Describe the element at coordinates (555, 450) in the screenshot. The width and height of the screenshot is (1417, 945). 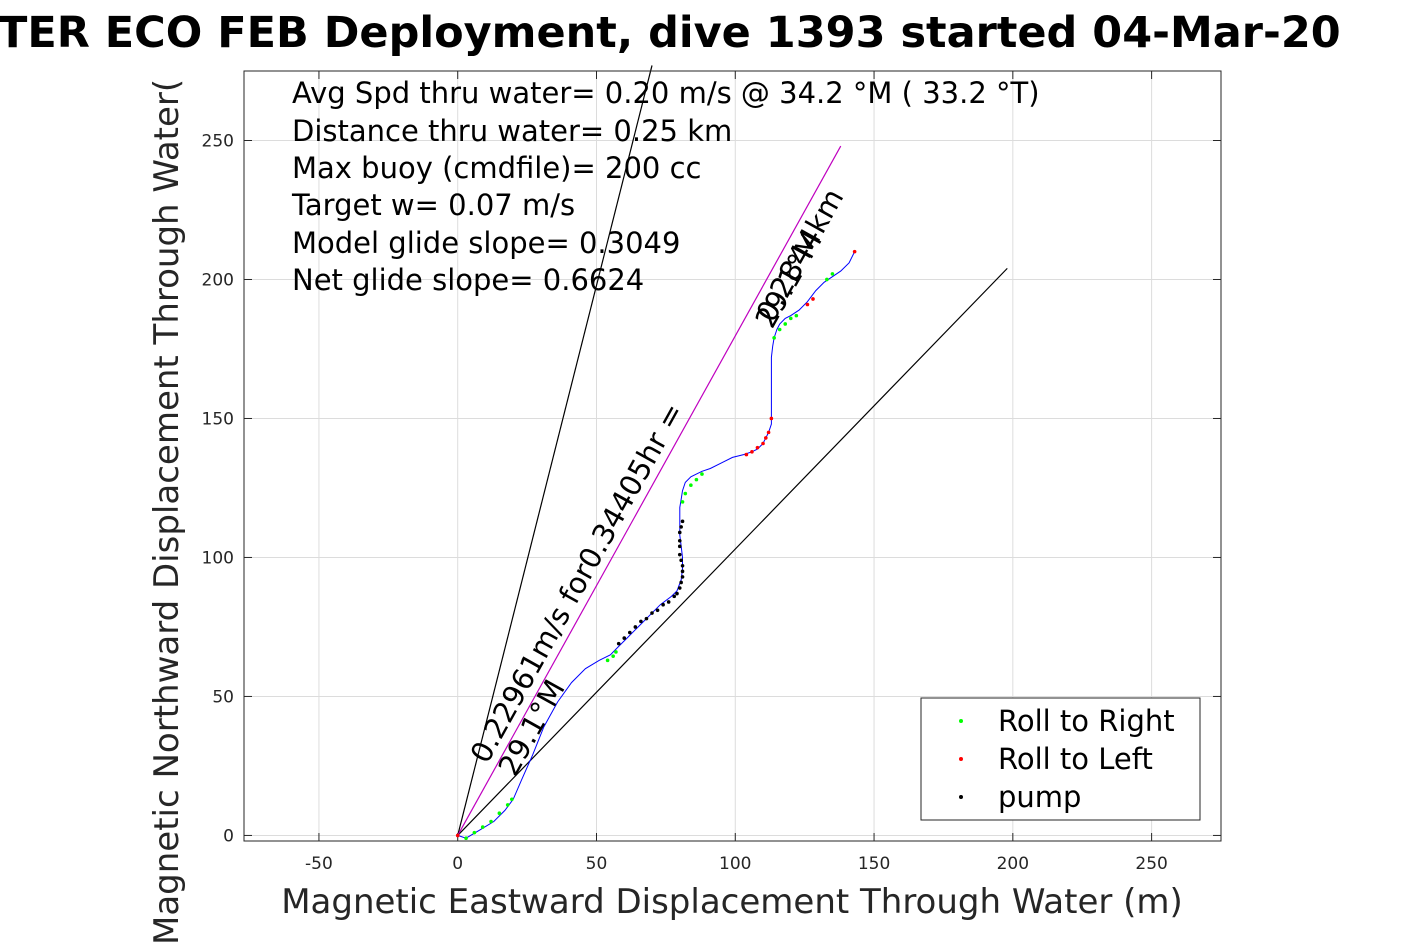
I see `glide-cone-left` at that location.